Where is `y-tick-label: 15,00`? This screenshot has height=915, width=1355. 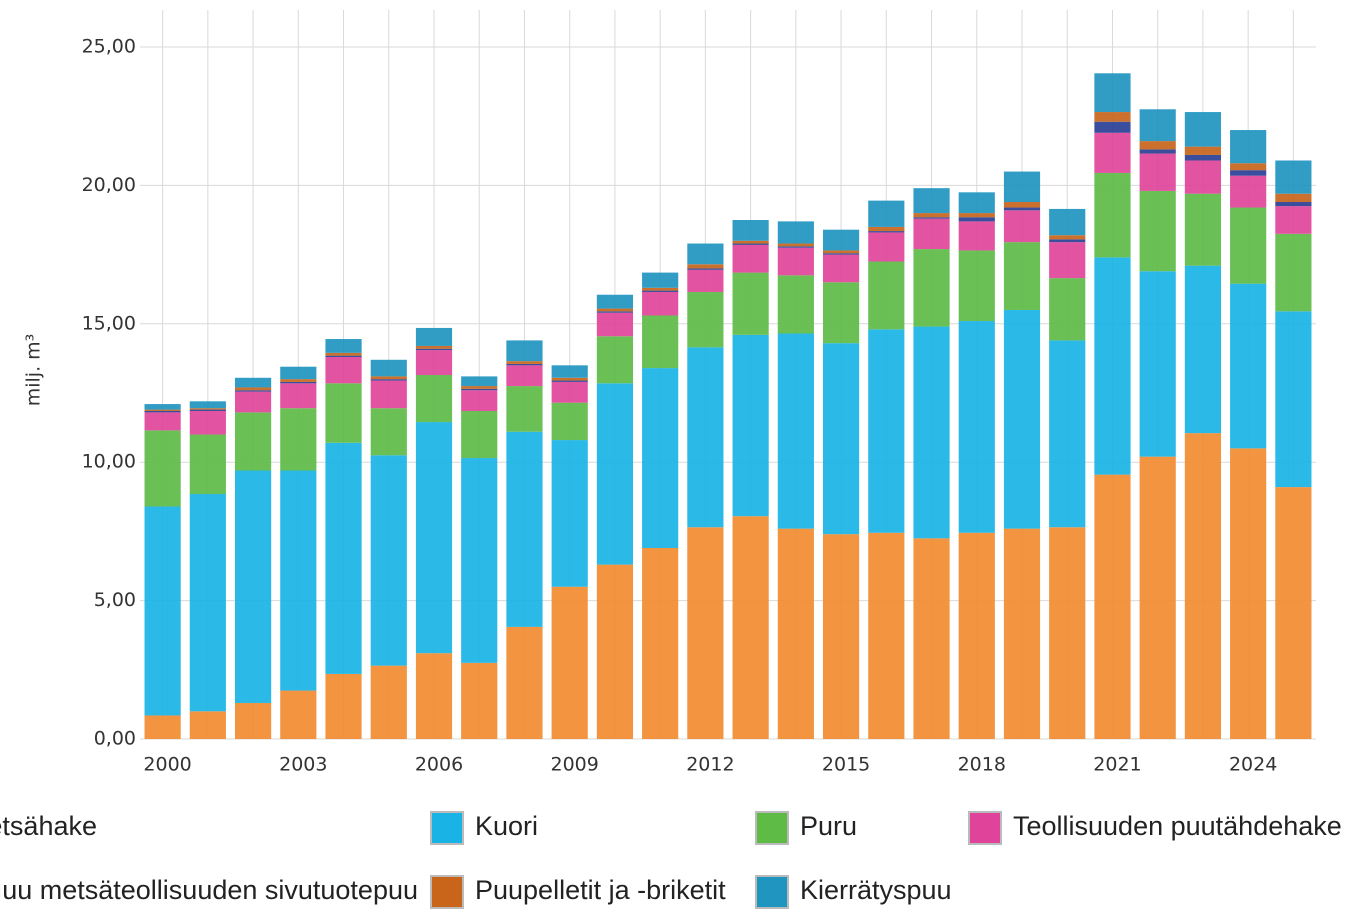
y-tick-label: 15,00 is located at coordinates (109, 323).